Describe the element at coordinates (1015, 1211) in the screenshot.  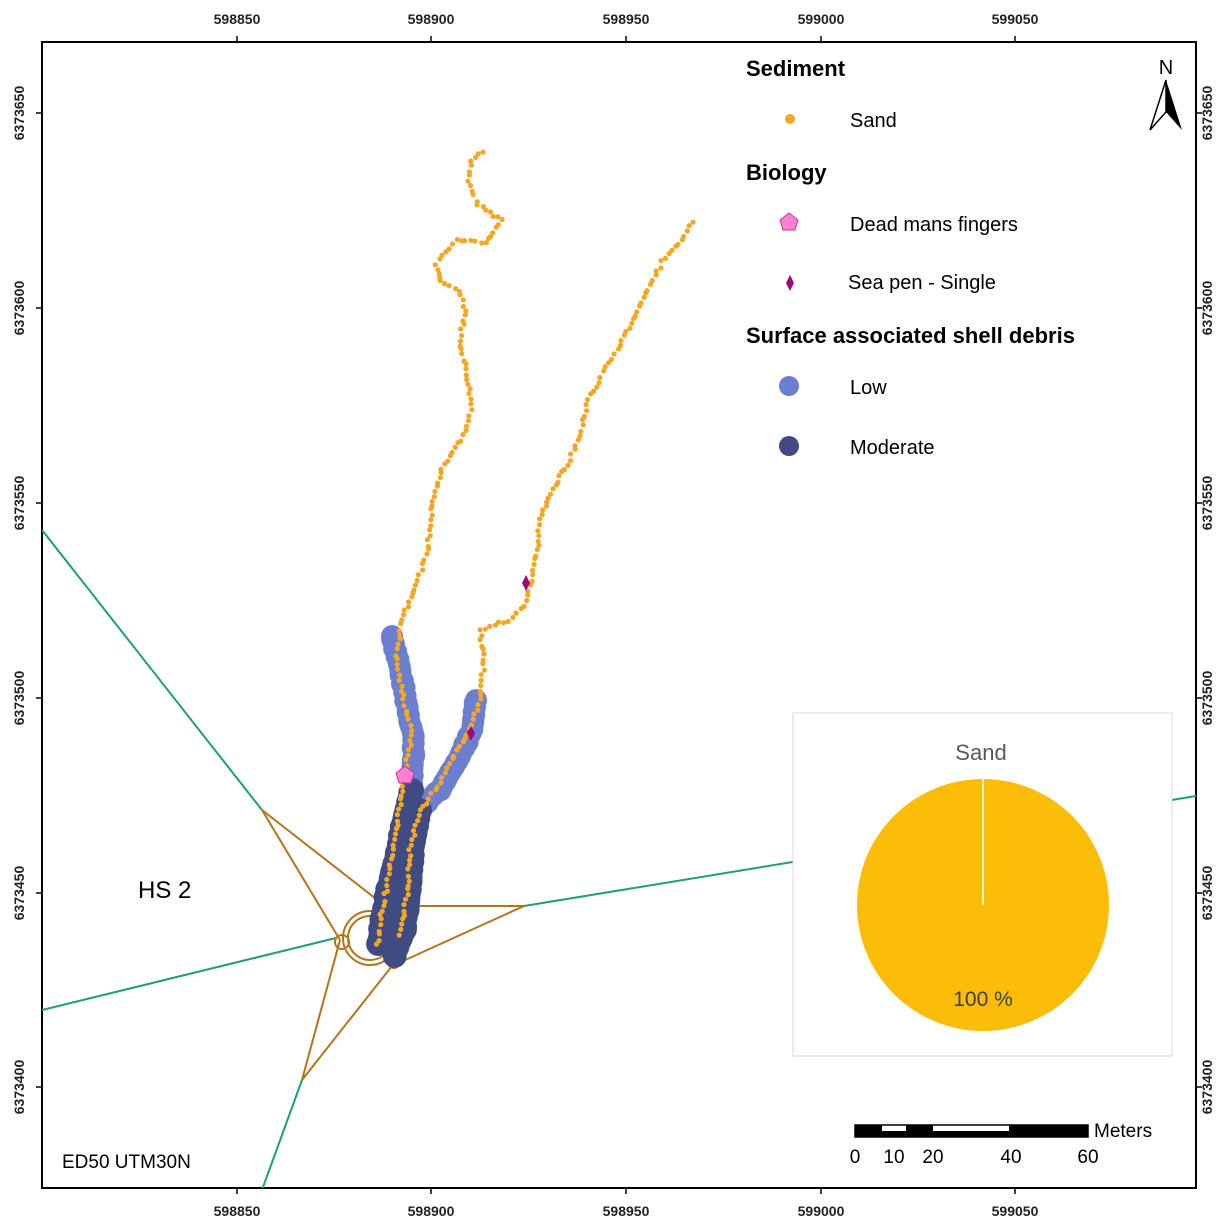
I see `x-tick-label: 599050` at that location.